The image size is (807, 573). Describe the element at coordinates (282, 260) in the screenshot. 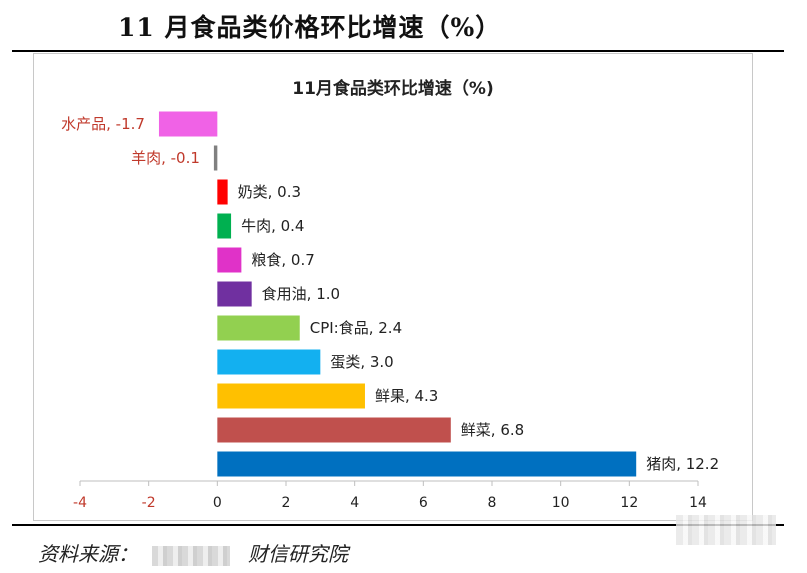

I see `bar-label-4: 粮食, 0.7` at that location.